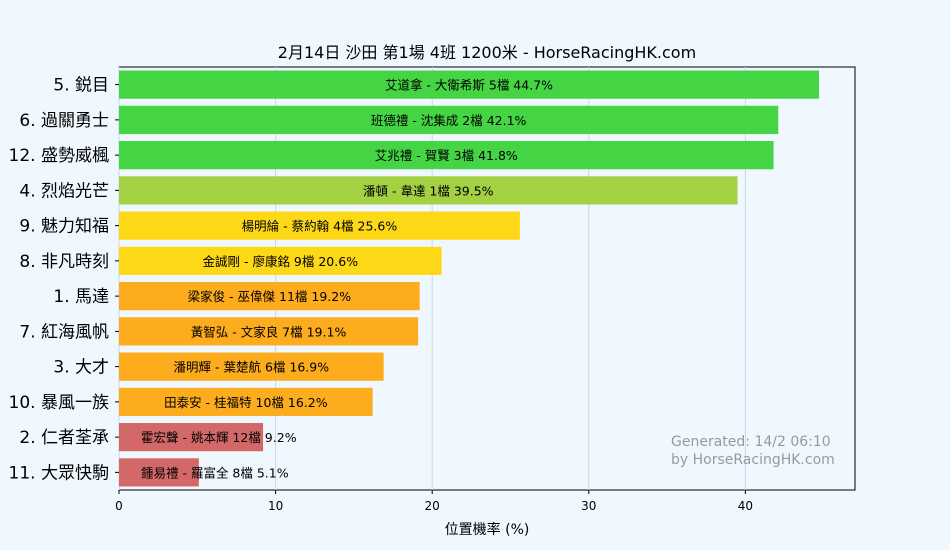 This screenshot has height=550, width=950. What do you see at coordinates (59, 403) in the screenshot?
I see `y-category-label: 10. 暴風一族` at bounding box center [59, 403].